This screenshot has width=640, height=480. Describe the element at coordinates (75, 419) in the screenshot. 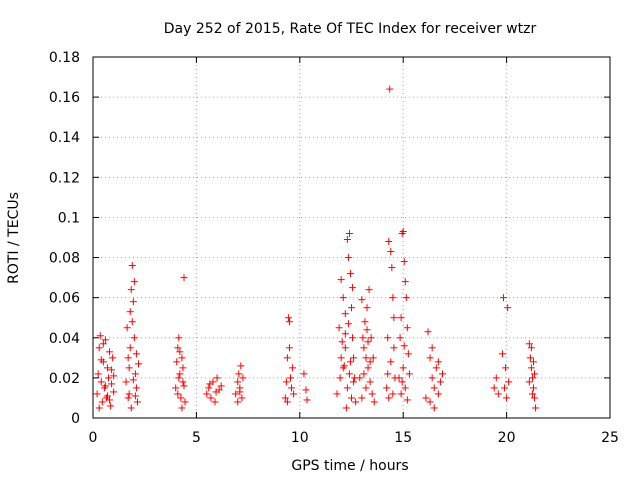

I see `y-tick-label: 0` at that location.